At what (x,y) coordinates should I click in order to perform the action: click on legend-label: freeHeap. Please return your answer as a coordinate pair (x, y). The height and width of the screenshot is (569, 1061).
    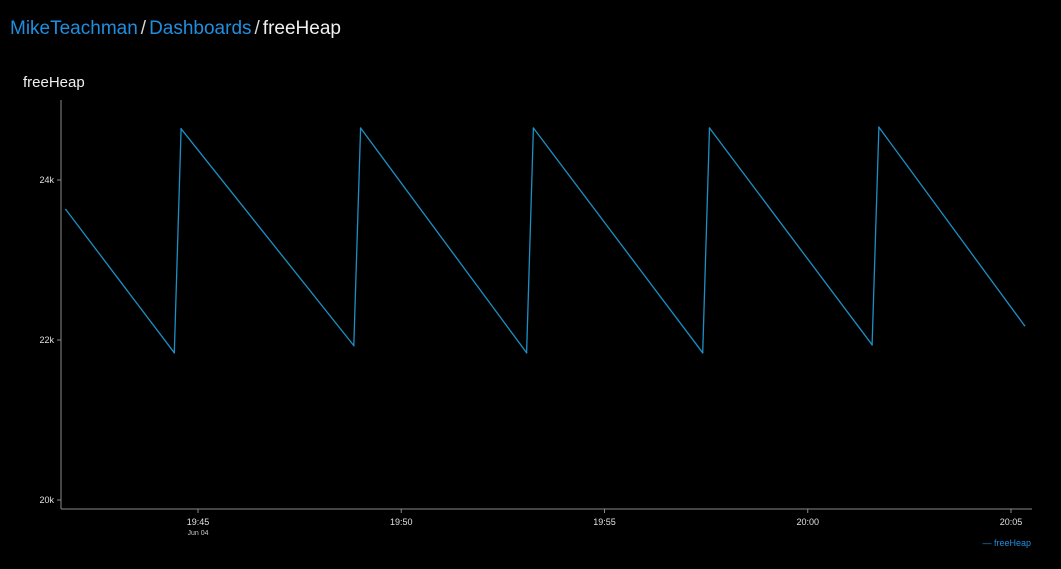
    Looking at the image, I should click on (1012, 543).